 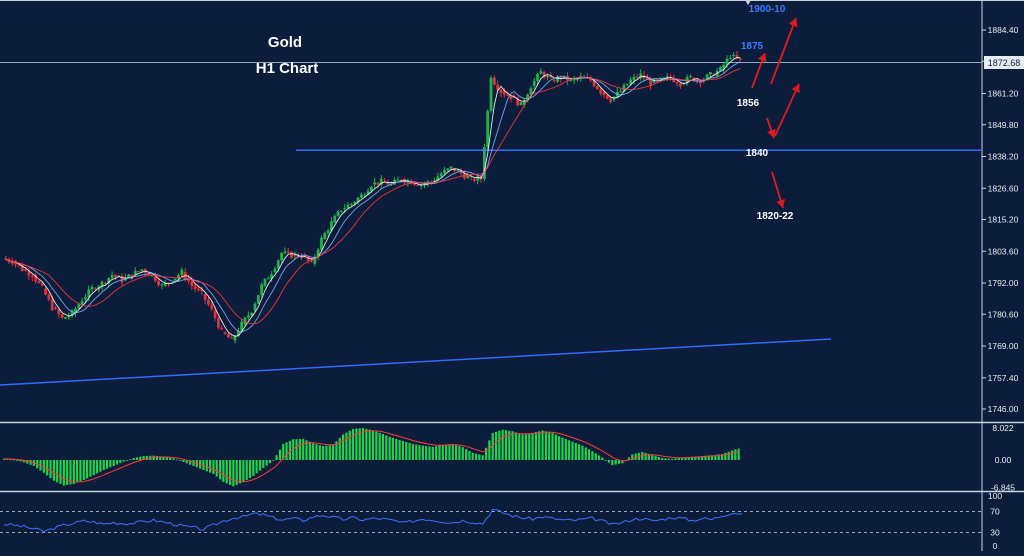 What do you see at coordinates (287, 68) in the screenshot?
I see `chart-subtitle: H1 Chart` at bounding box center [287, 68].